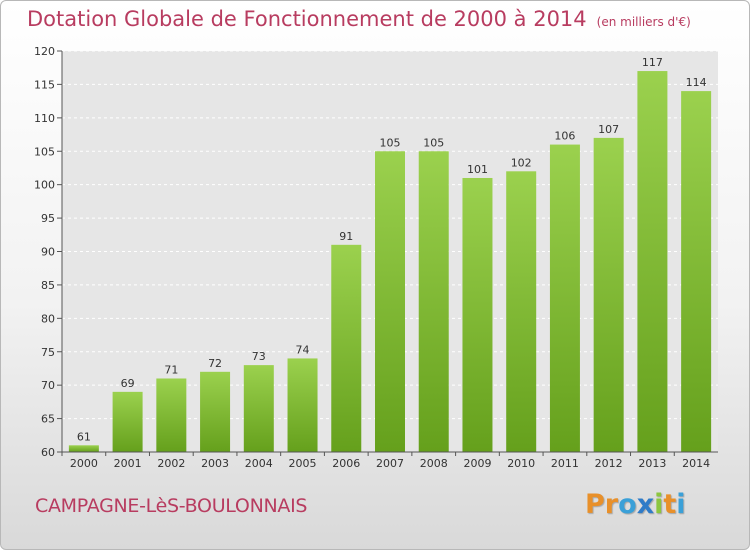 Image resolution: width=750 pixels, height=550 pixels. I want to click on logo-letter: o, so click(627, 504).